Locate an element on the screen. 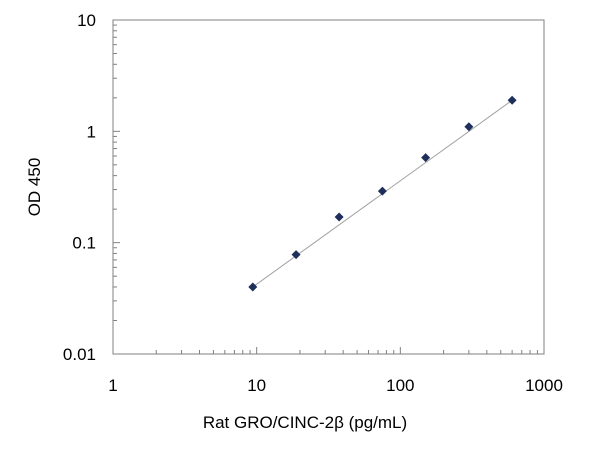 Image resolution: width=600 pixels, height=450 pixels. y-minor-ticks is located at coordinates (115, 172).